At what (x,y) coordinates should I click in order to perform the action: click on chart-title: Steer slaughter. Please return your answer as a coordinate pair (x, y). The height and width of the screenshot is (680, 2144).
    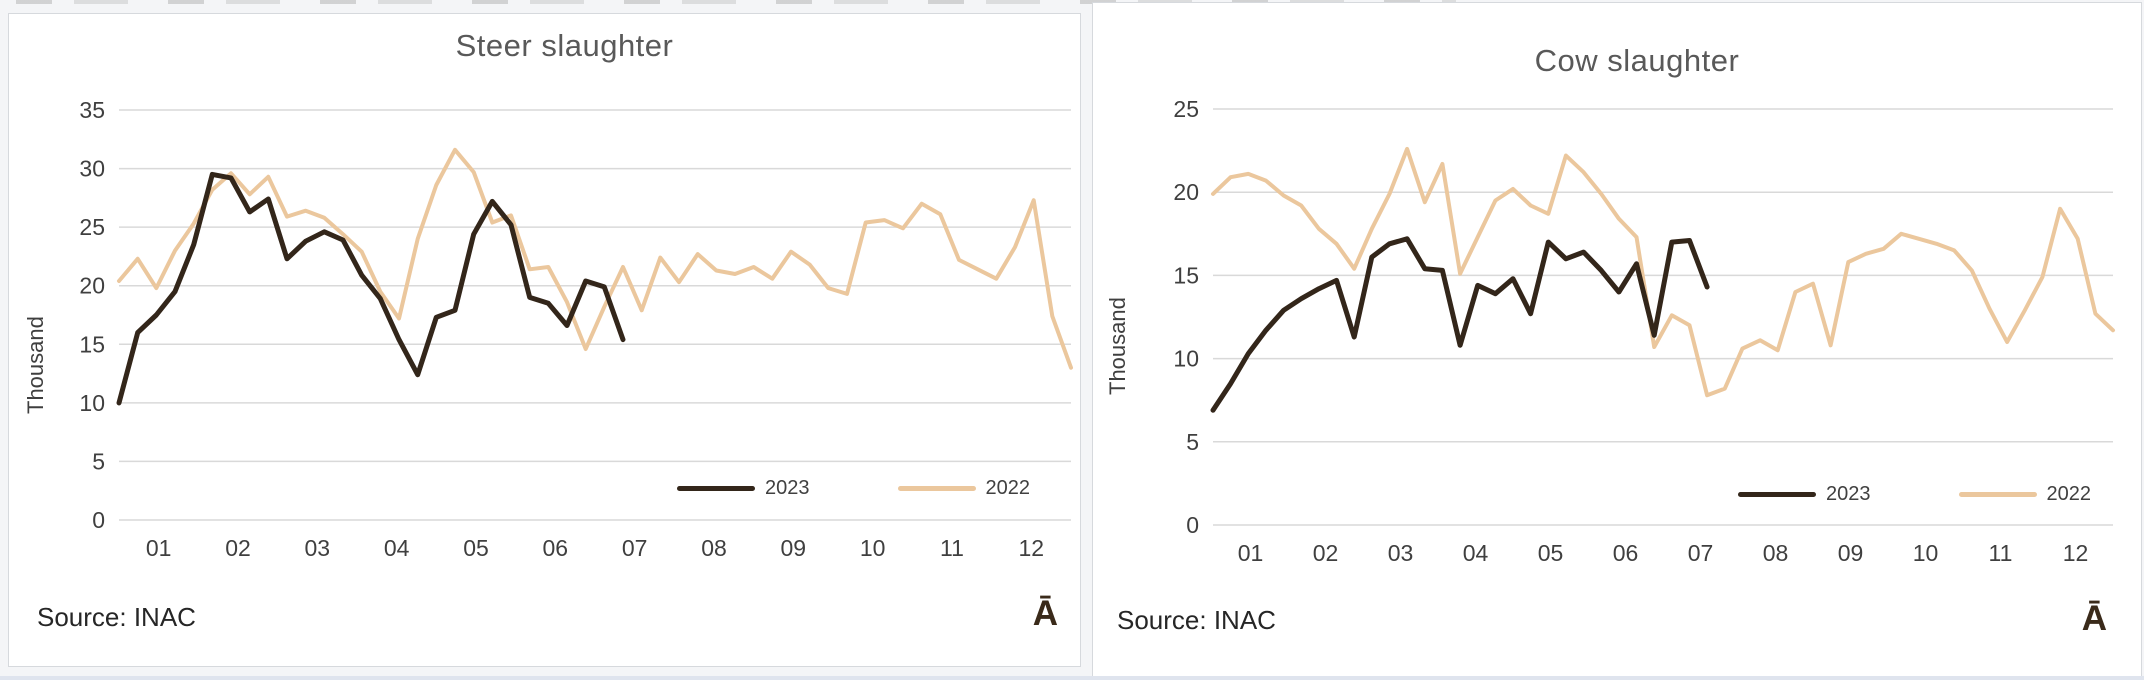
    Looking at the image, I should click on (564, 45).